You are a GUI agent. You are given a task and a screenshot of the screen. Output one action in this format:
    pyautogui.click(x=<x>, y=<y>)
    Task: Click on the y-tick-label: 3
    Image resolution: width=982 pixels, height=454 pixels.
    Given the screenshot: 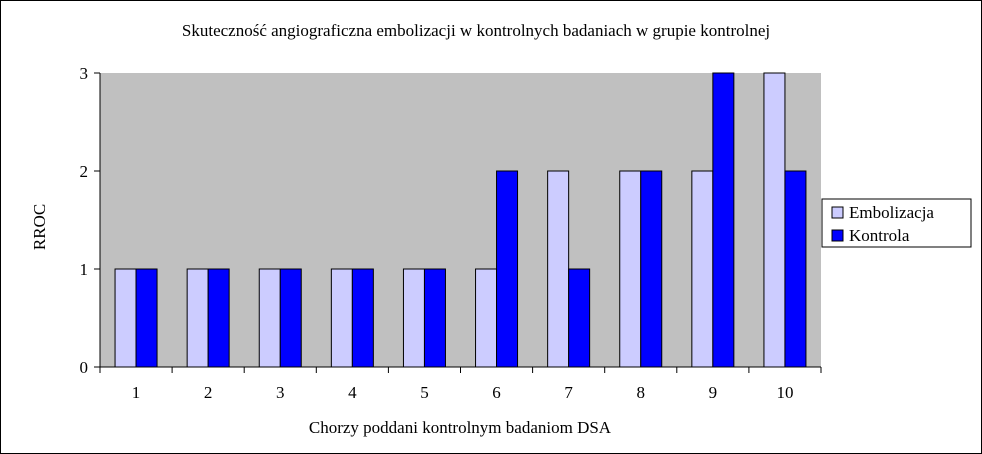 What is the action you would take?
    pyautogui.click(x=84, y=73)
    